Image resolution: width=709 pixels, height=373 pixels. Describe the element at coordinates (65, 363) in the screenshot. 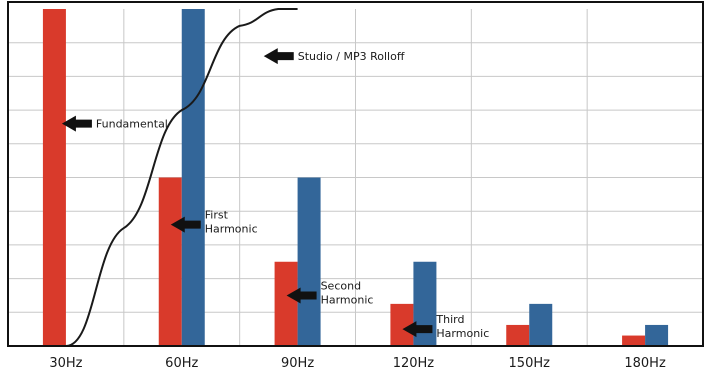

I see `x-tick-label: 30Hz` at that location.